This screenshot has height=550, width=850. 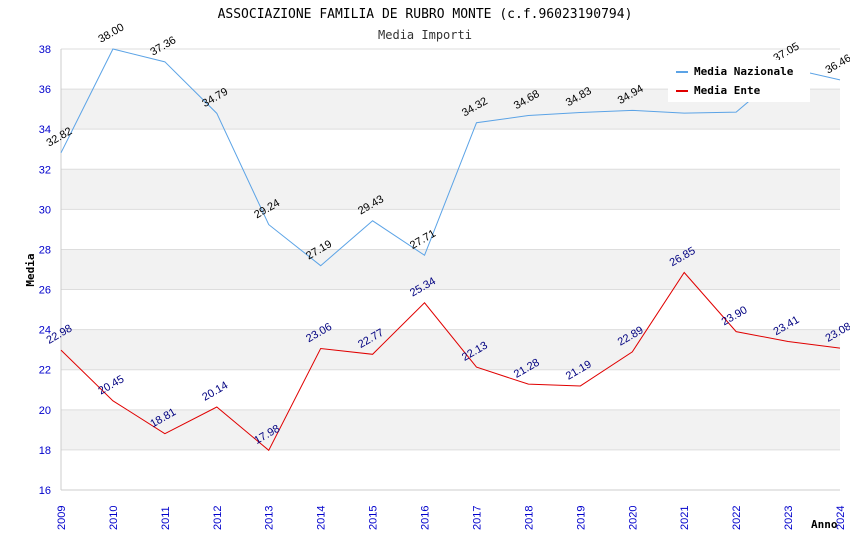 I want to click on y-axis-label: Media, so click(x=30, y=269).